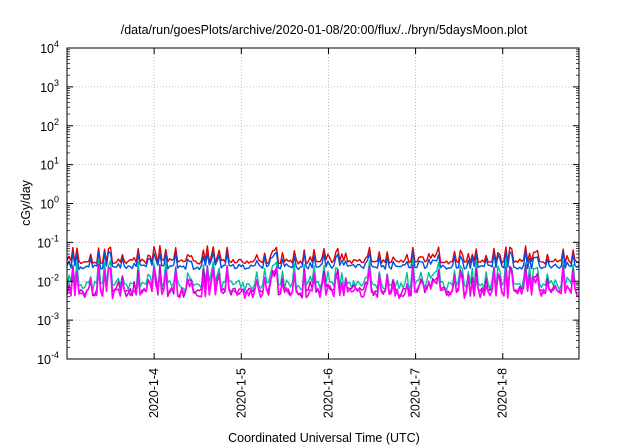 This screenshot has width=640, height=448. What do you see at coordinates (328, 393) in the screenshot?
I see `x-tick-label: 2020-1-6` at bounding box center [328, 393].